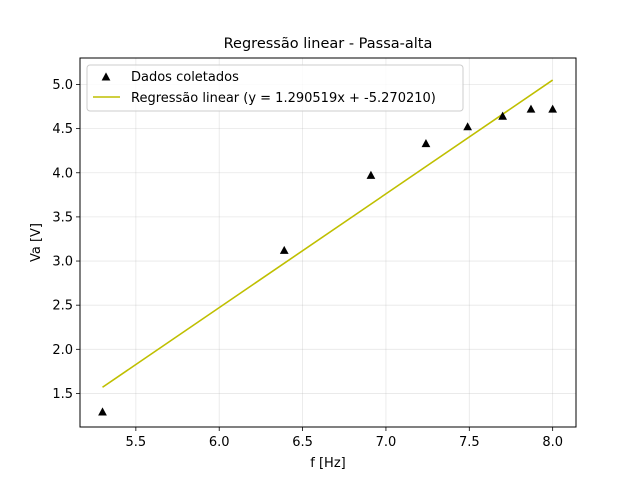 The image size is (640, 480). What do you see at coordinates (136, 442) in the screenshot?
I see `x-tick-label: 5.5` at bounding box center [136, 442].